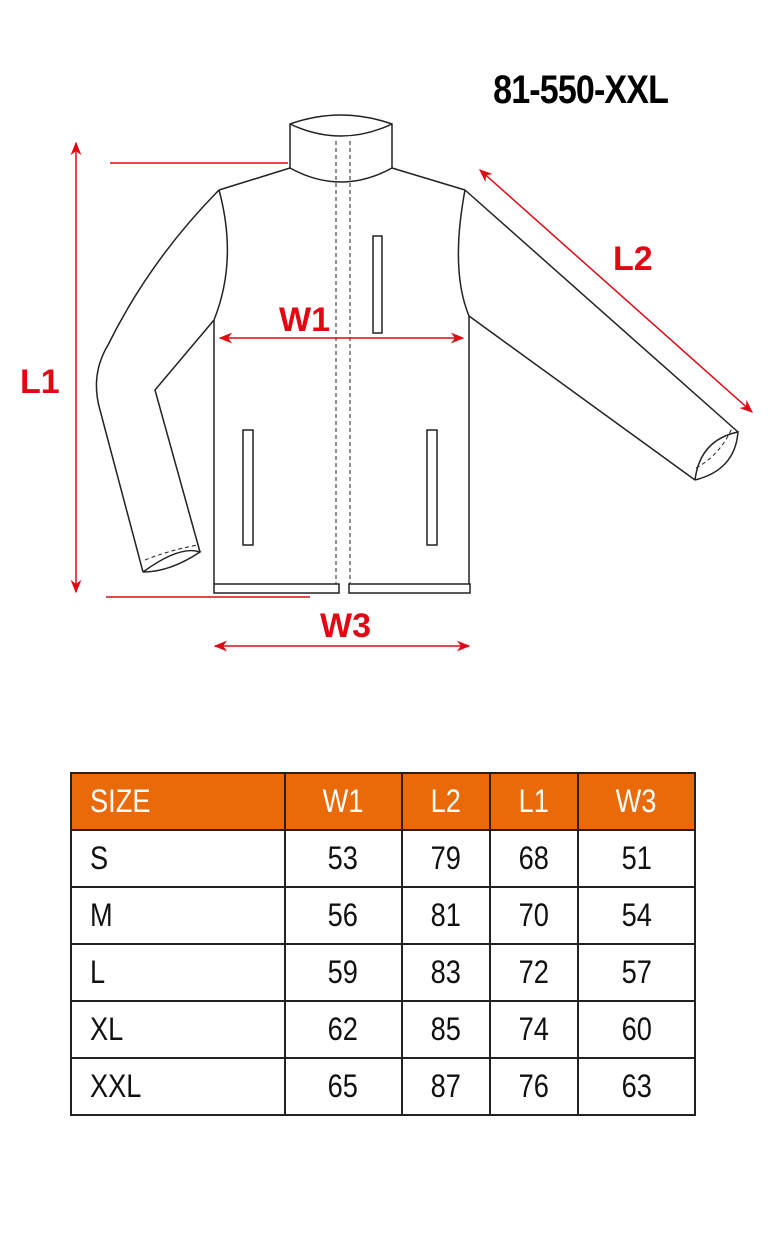 The height and width of the screenshot is (1250, 771). I want to click on size-cell: L, so click(178, 972).